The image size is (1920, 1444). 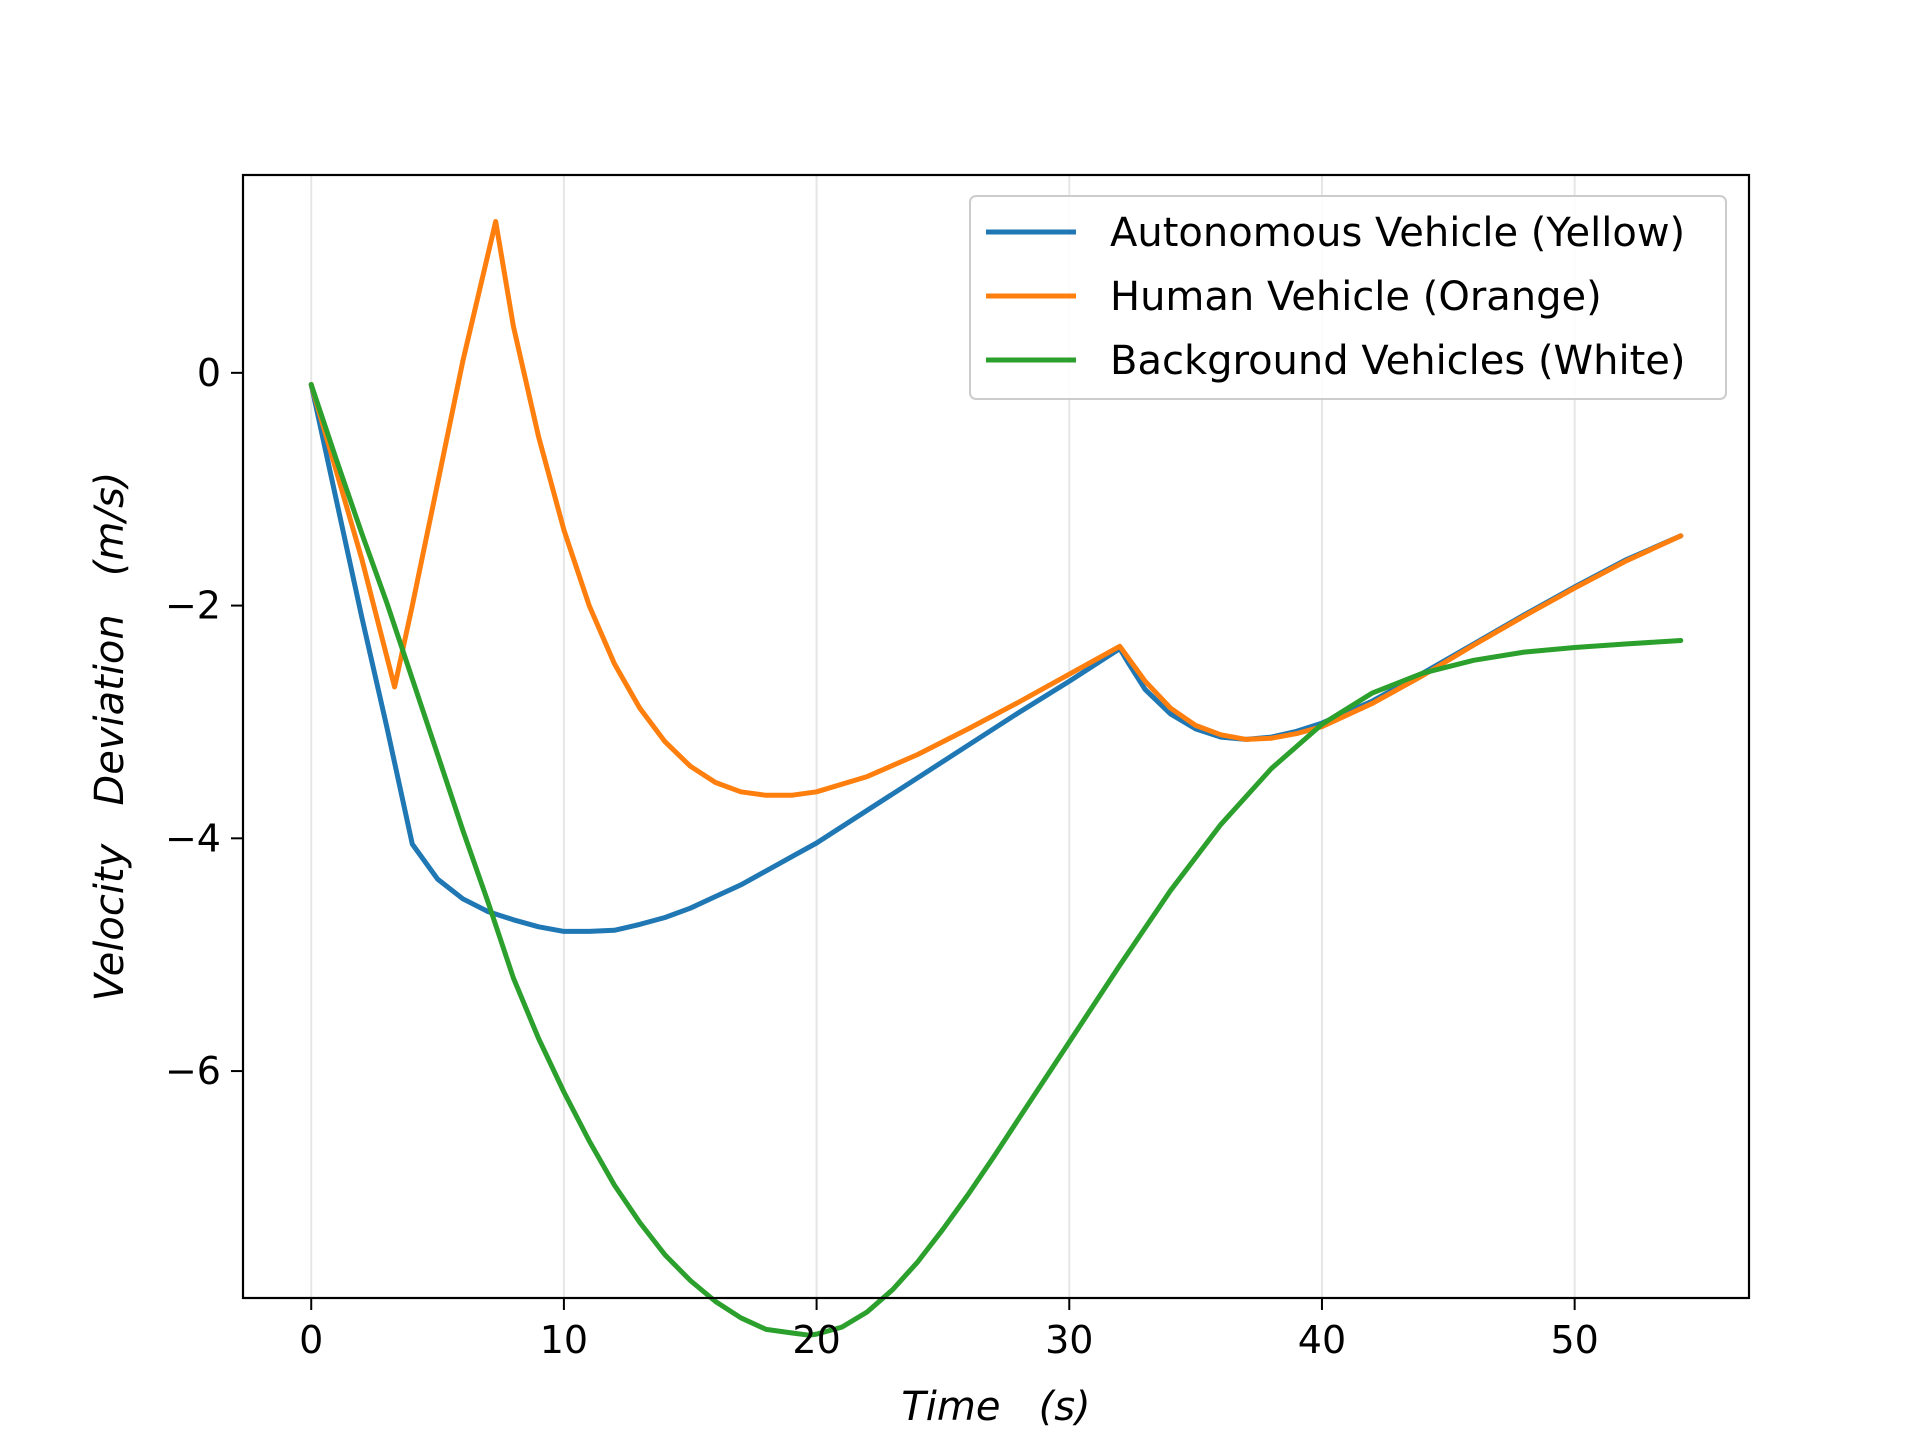 What do you see at coordinates (1069, 1340) in the screenshot?
I see `x-tick-label-3: 30` at bounding box center [1069, 1340].